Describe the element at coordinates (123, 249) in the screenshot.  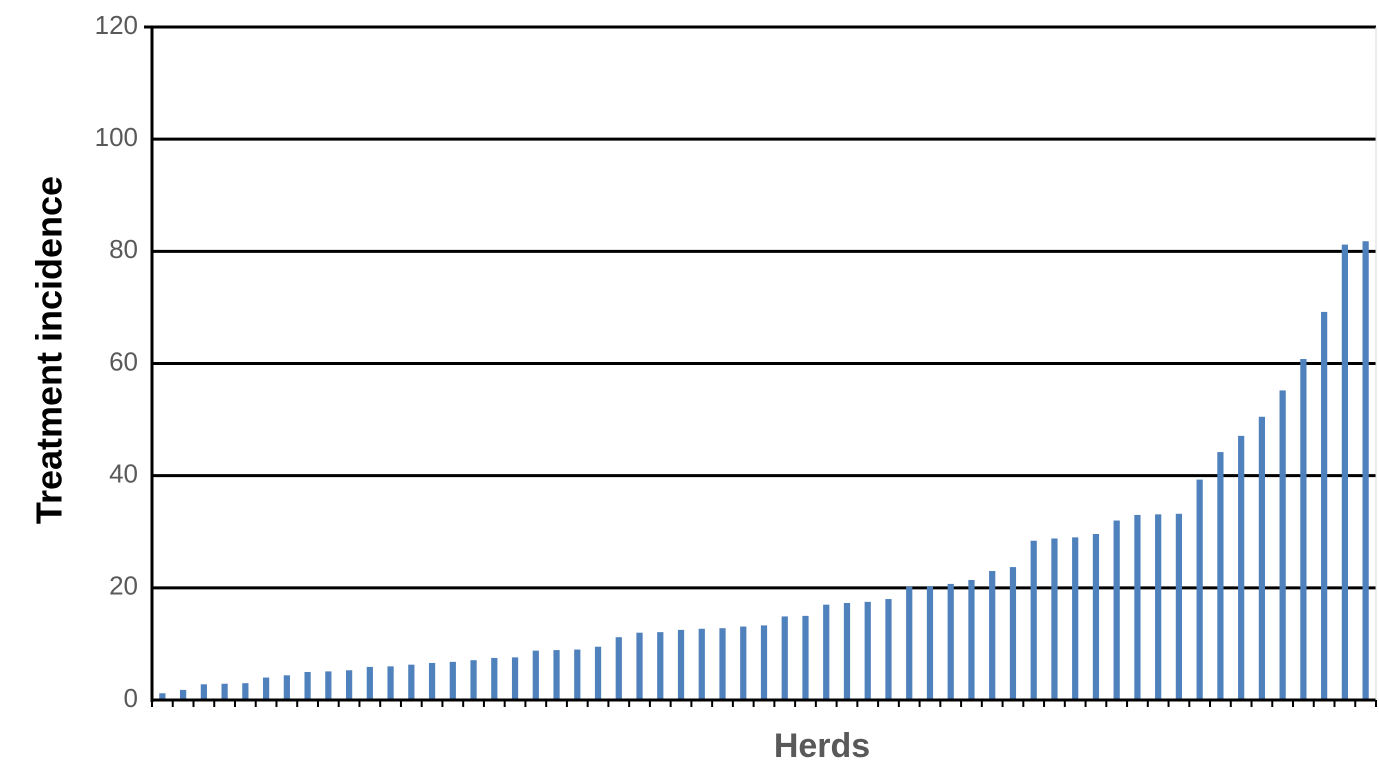
I see `y-tick-label: 80` at that location.